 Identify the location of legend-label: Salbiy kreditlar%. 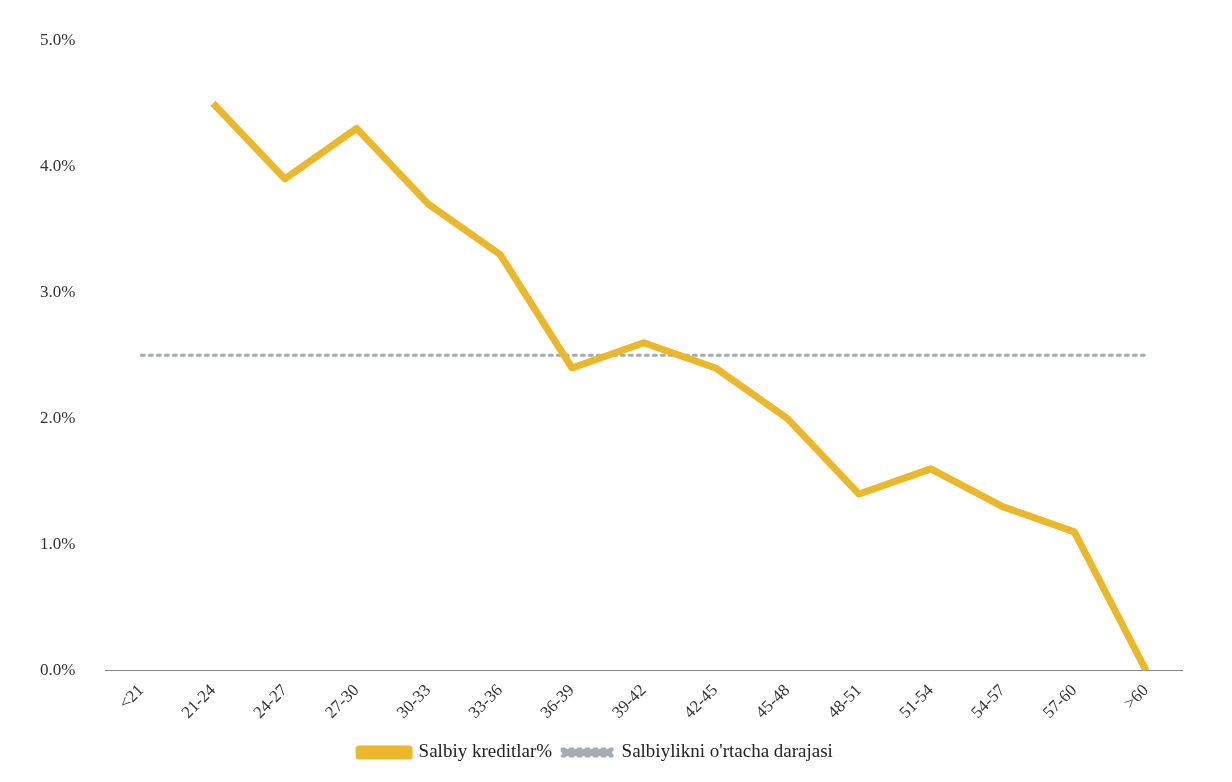
(485, 751).